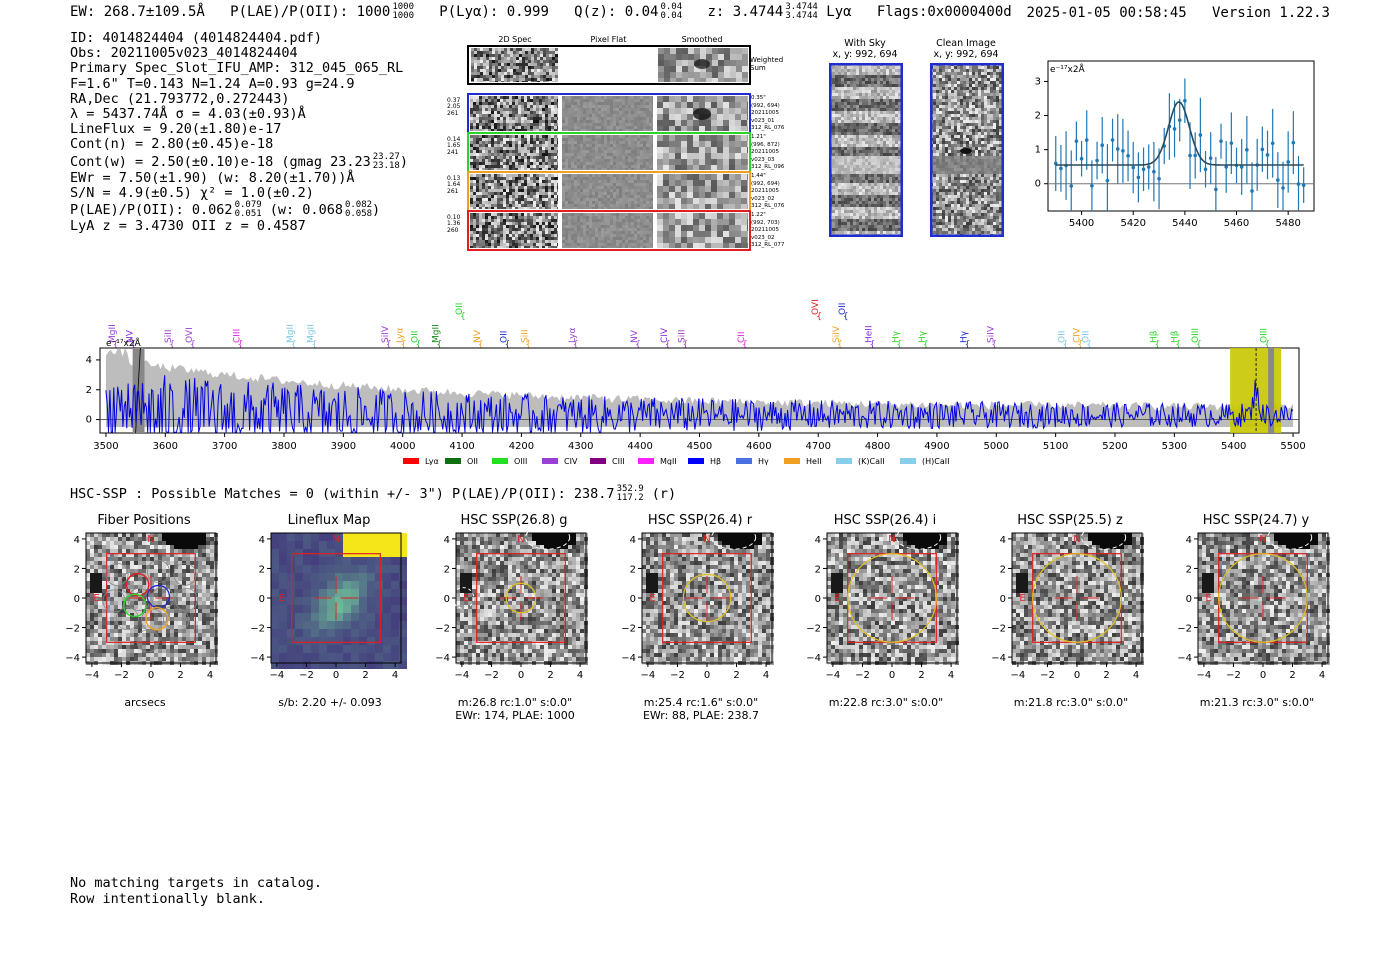  I want to click on flags-value: Flags:0x0000400d, so click(944, 12).